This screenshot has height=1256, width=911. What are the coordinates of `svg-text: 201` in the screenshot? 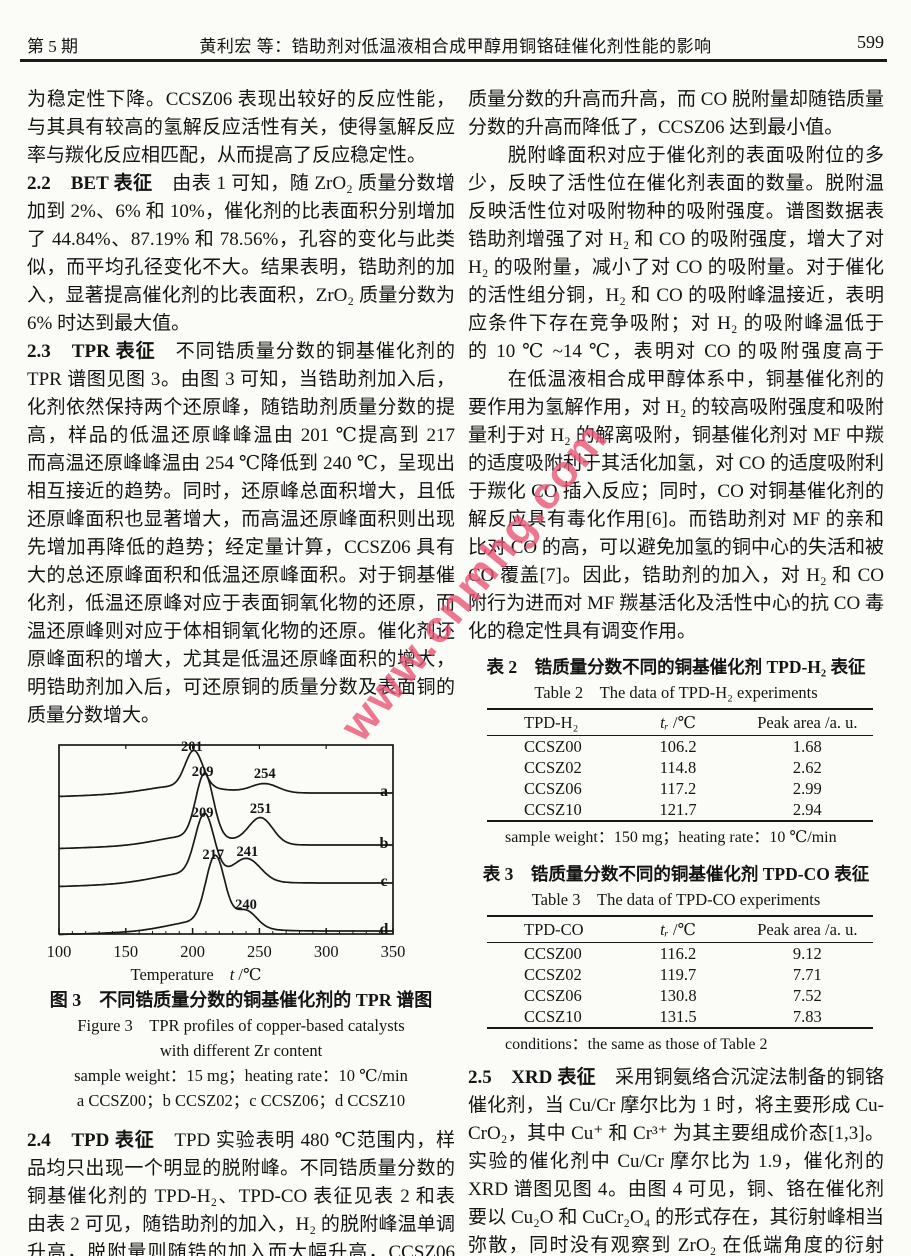 It's located at (192, 747).